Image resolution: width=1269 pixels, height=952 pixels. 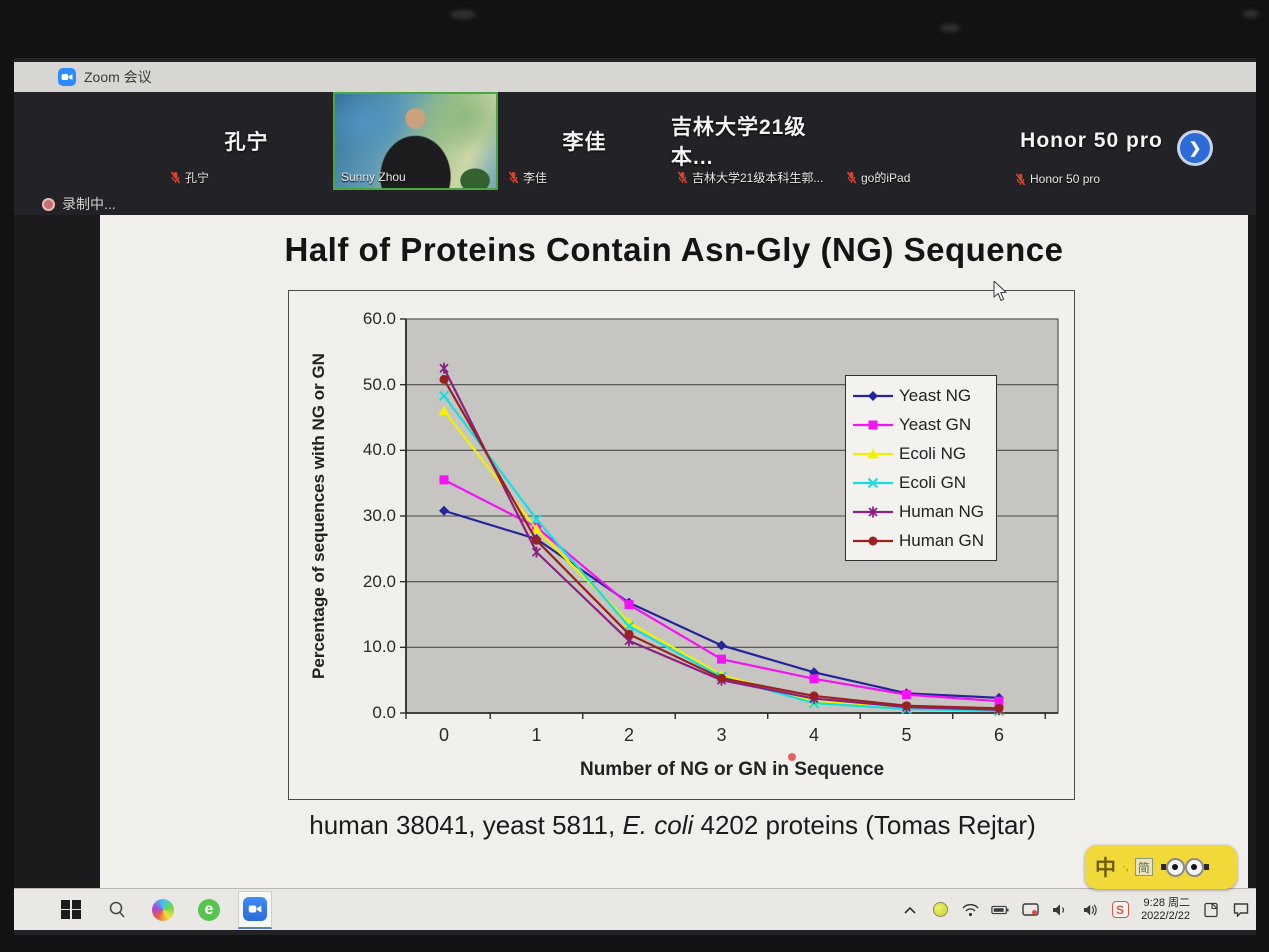 What do you see at coordinates (379, 450) in the screenshot?
I see `y-tick-label: 40.0` at bounding box center [379, 450].